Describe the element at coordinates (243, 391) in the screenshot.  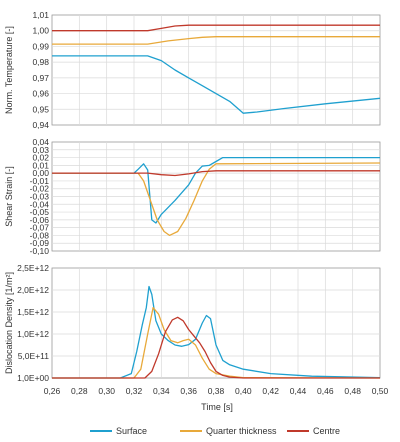
I see `x-tick-label: 0,40` at that location.